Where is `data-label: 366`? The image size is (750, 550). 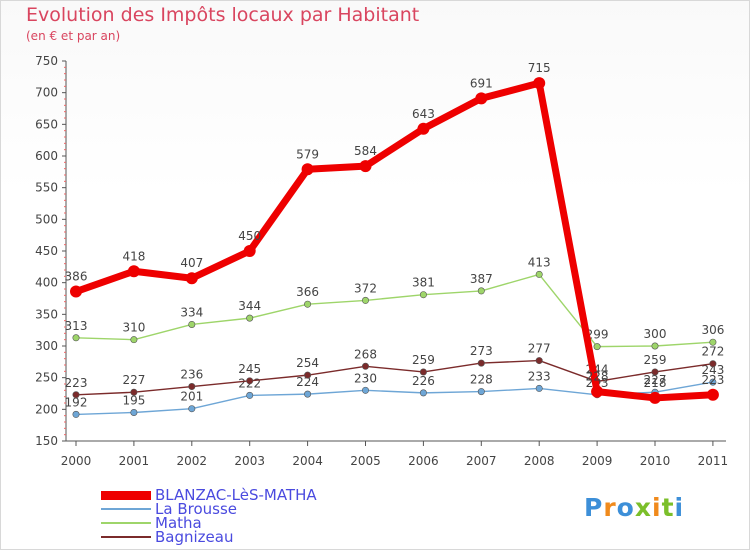
data-label: 366 is located at coordinates (307, 292).